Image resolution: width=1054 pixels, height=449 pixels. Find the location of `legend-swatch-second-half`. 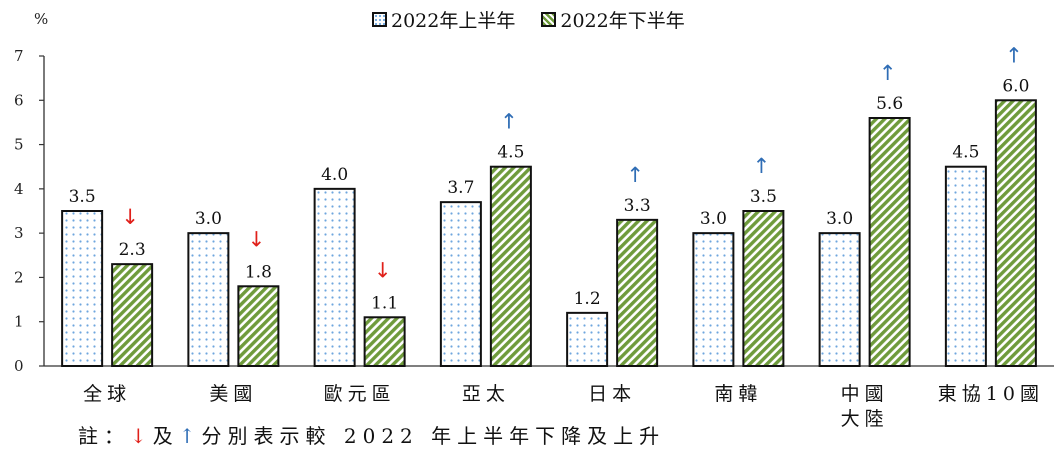

legend-swatch-second-half is located at coordinates (549, 19).